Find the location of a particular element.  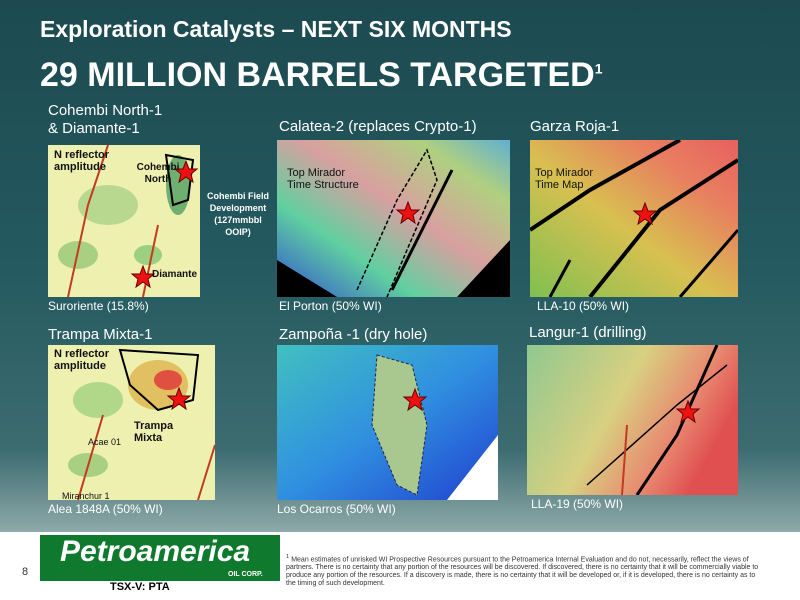

map-label: Trampa Mixta is located at coordinates (154, 432).